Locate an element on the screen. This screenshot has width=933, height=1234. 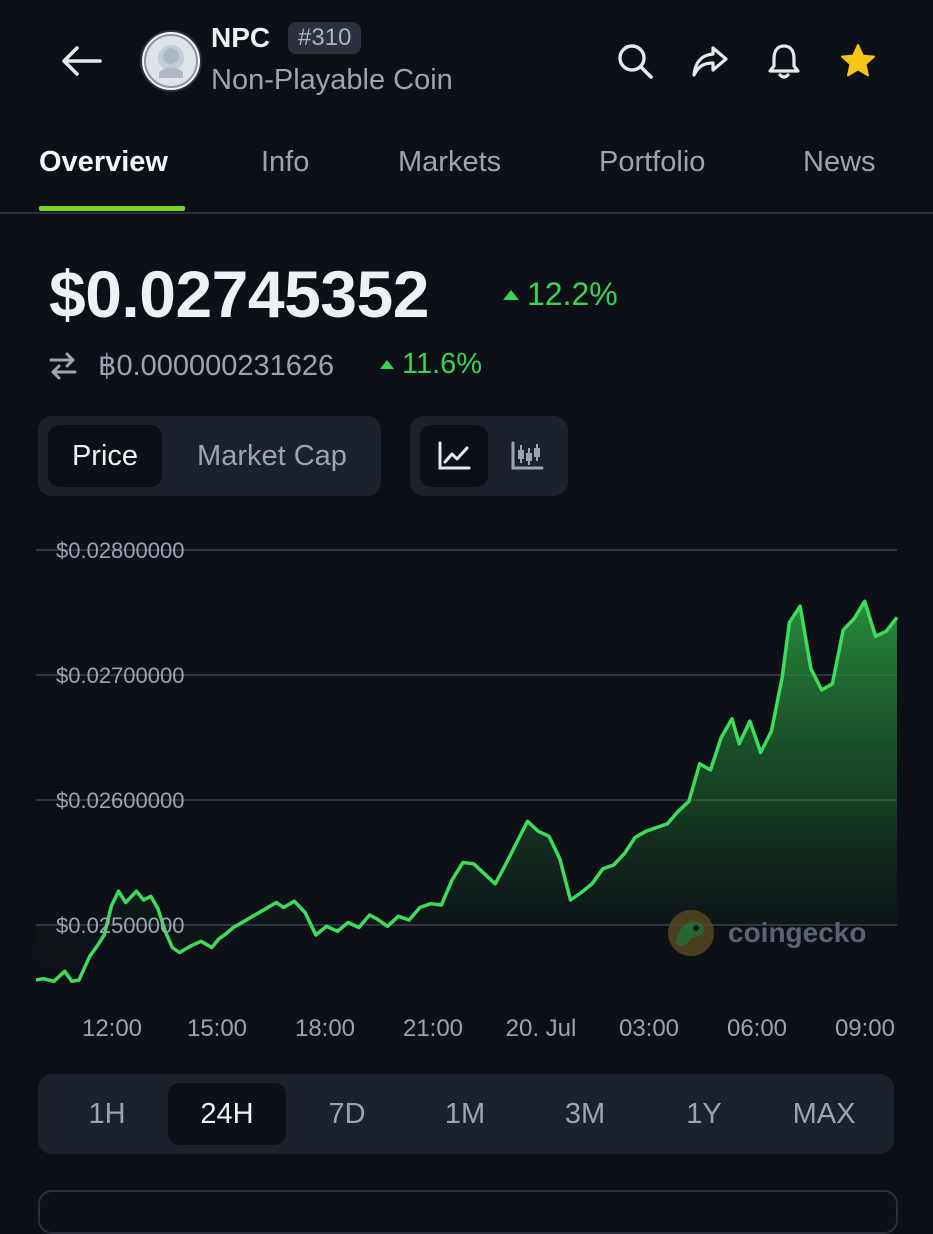
tab-markets: Markets is located at coordinates (450, 162).